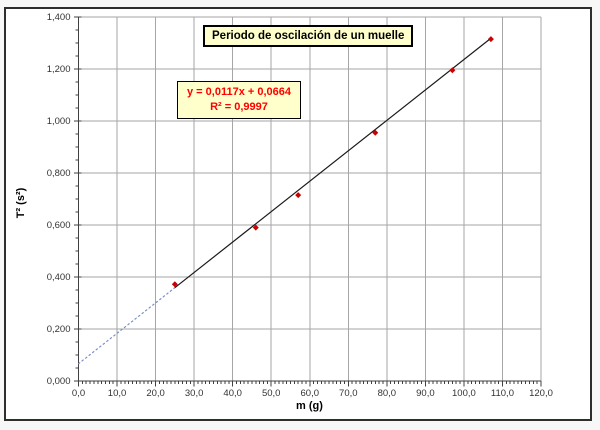 This screenshot has height=430, width=600. Describe the element at coordinates (239, 92) in the screenshot. I see `trendline-equation: y = 0,0117x + 0,0664` at that location.